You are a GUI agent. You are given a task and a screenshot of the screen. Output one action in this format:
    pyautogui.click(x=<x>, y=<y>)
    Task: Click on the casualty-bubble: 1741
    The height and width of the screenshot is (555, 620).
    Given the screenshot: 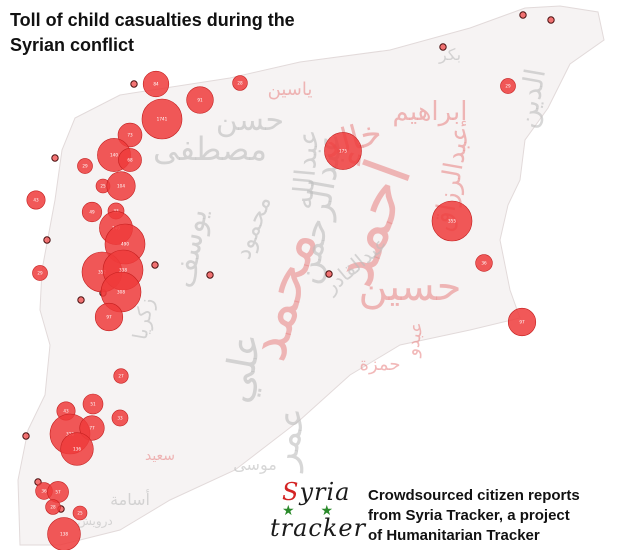 What is the action you would take?
    pyautogui.click(x=162, y=119)
    